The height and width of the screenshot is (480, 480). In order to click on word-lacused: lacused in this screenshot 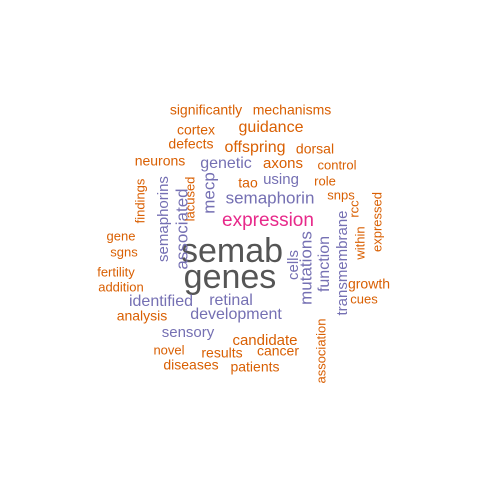, I will do `click(189, 199)`.